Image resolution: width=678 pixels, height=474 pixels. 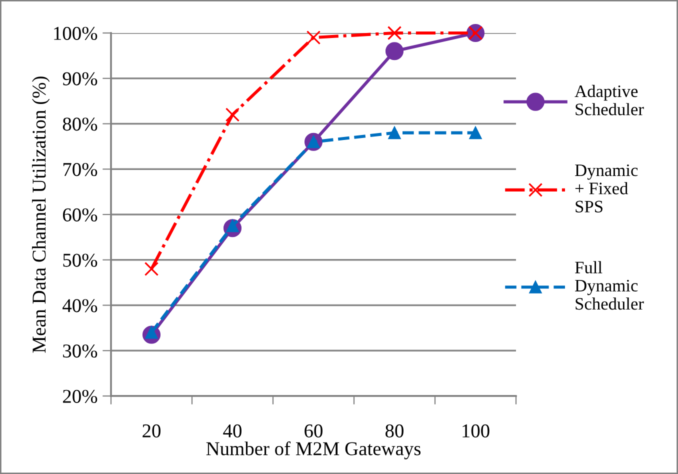 I want to click on x-tick-label: 100, so click(x=476, y=431).